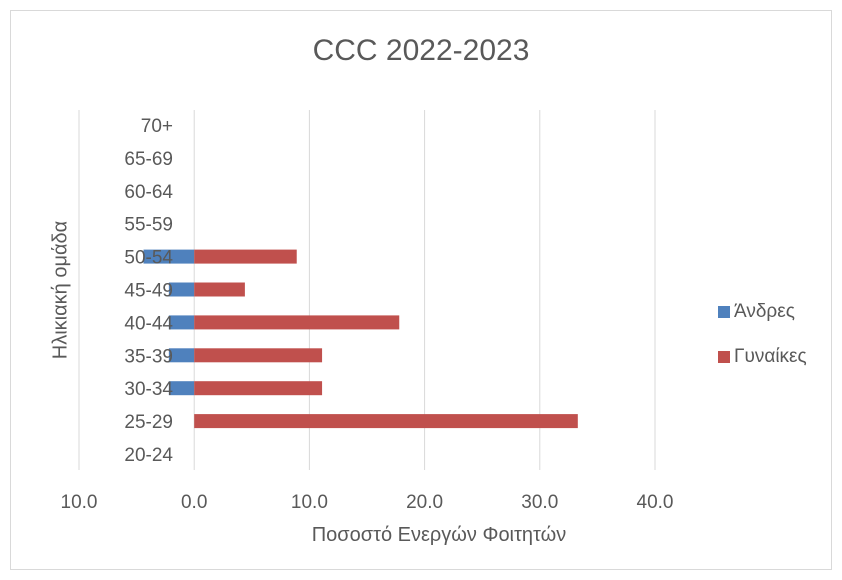  Describe the element at coordinates (148, 159) in the screenshot. I see `y-tick-label: 65-69` at that location.